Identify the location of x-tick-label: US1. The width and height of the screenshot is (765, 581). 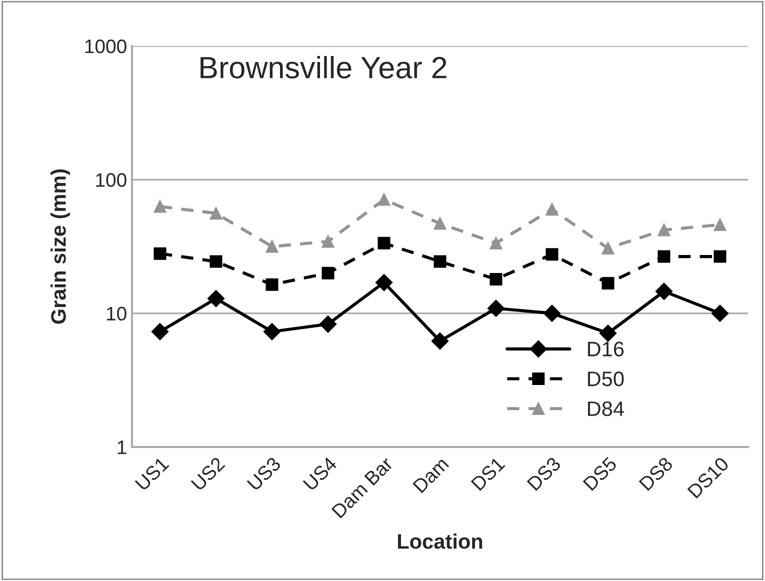
(152, 474).